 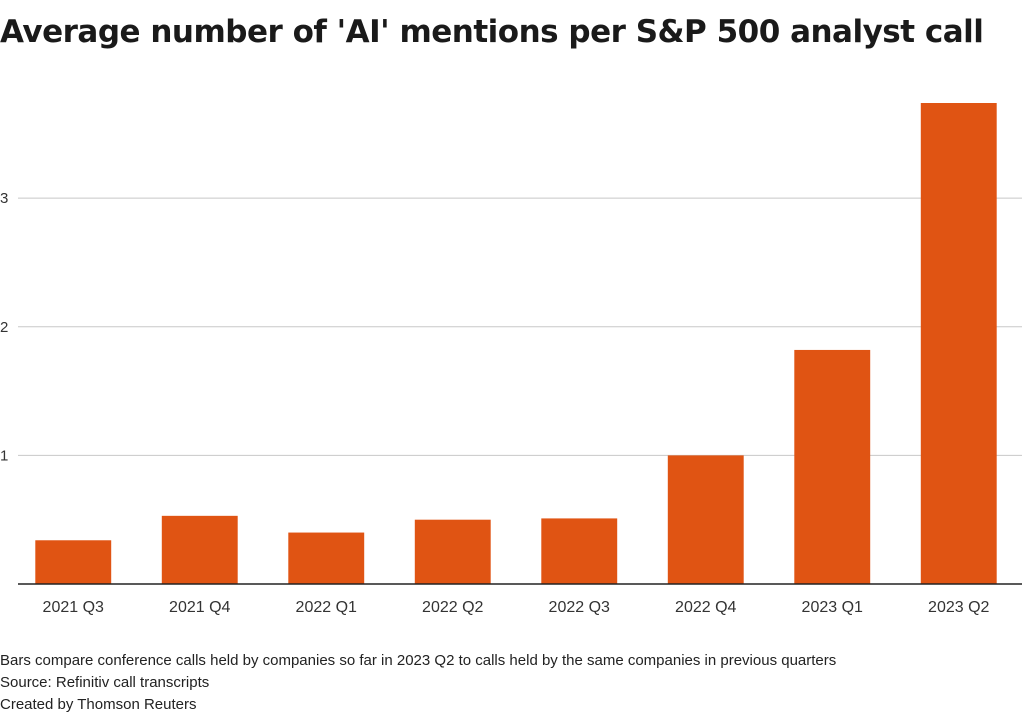 What do you see at coordinates (73, 607) in the screenshot?
I see `x-tick-label: 2021 Q3` at bounding box center [73, 607].